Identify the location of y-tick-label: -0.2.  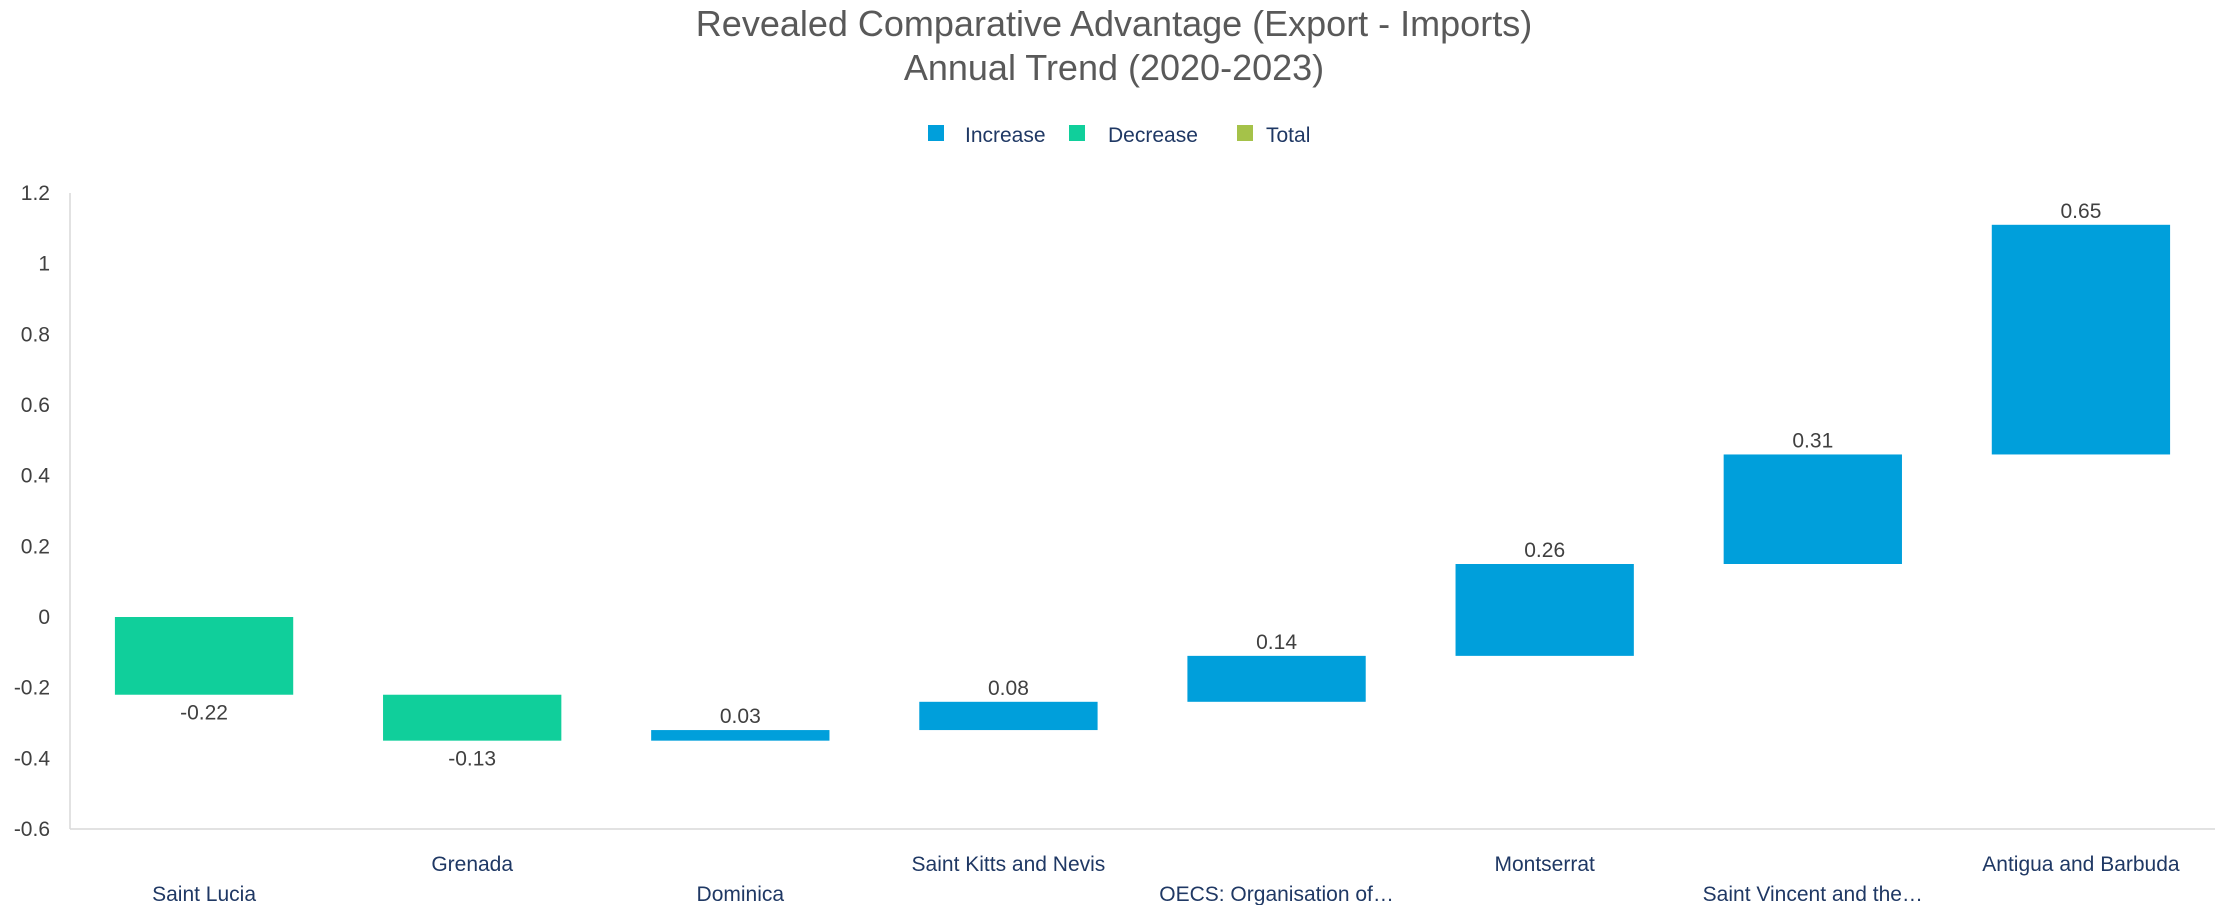
(32, 688).